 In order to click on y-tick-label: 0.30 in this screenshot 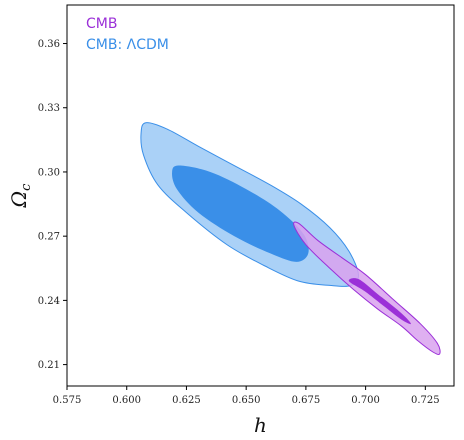, I will do `click(49, 172)`.